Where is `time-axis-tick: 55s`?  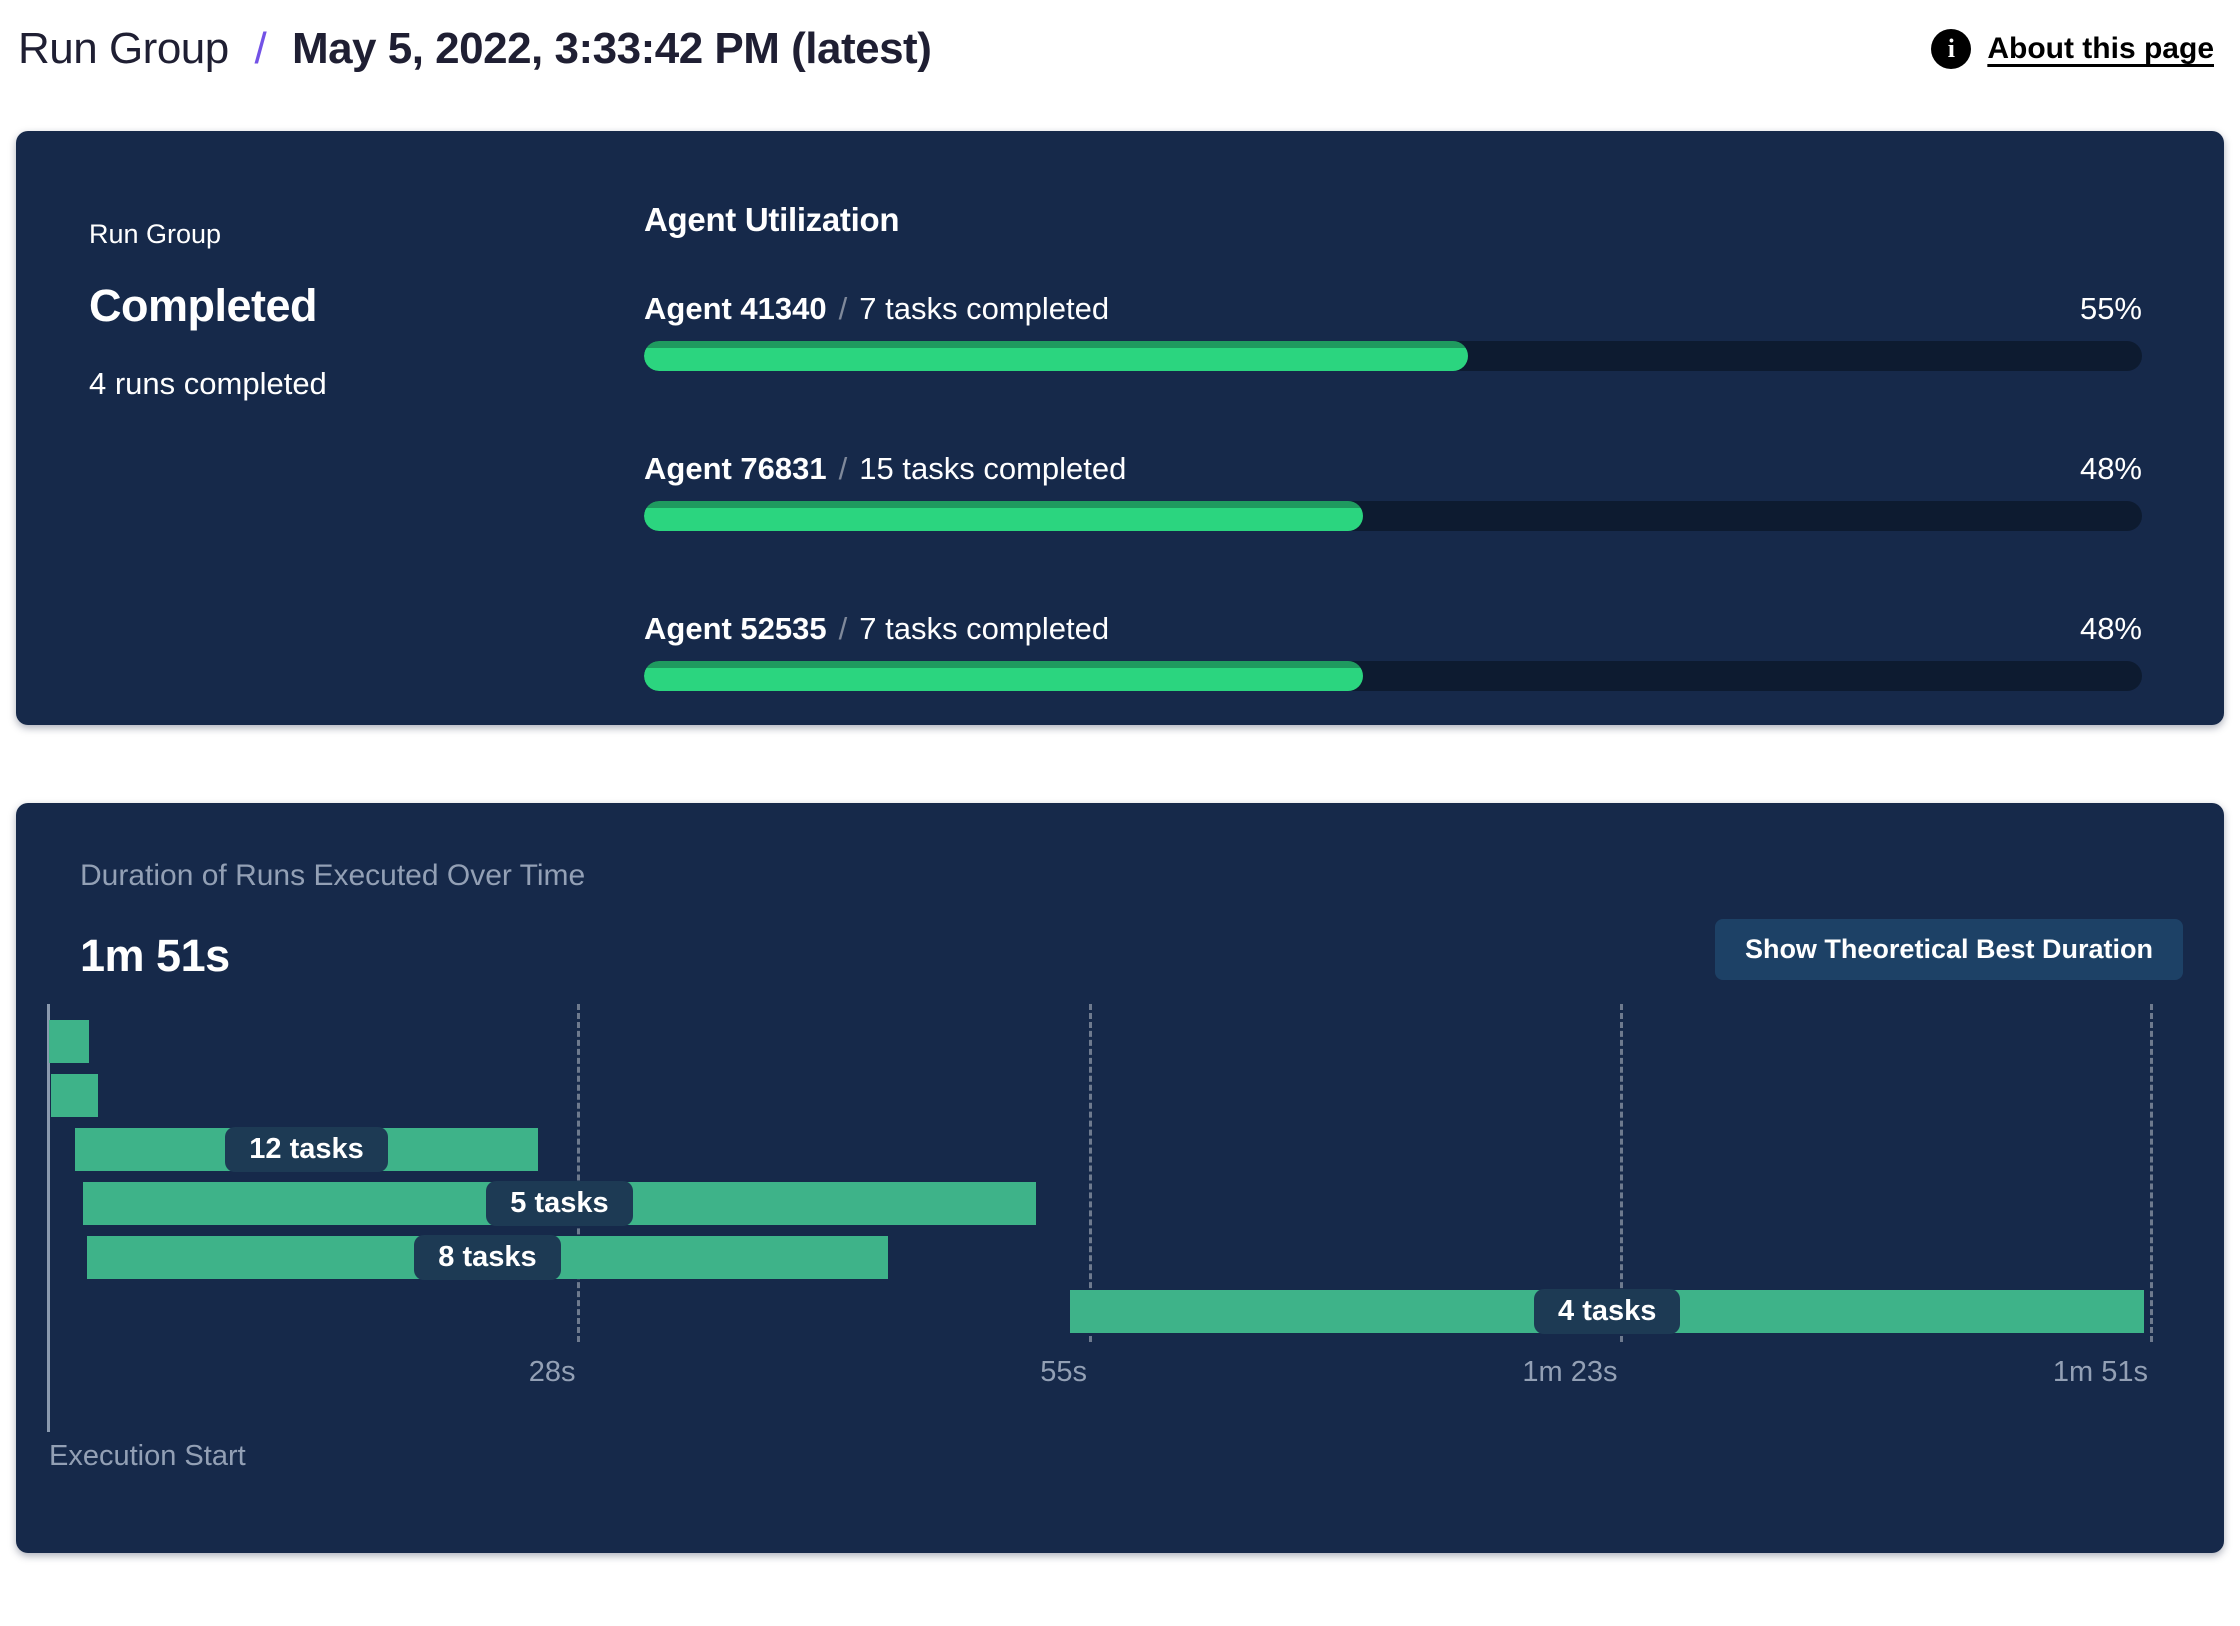
time-axis-tick: 55s is located at coordinates (1064, 1372).